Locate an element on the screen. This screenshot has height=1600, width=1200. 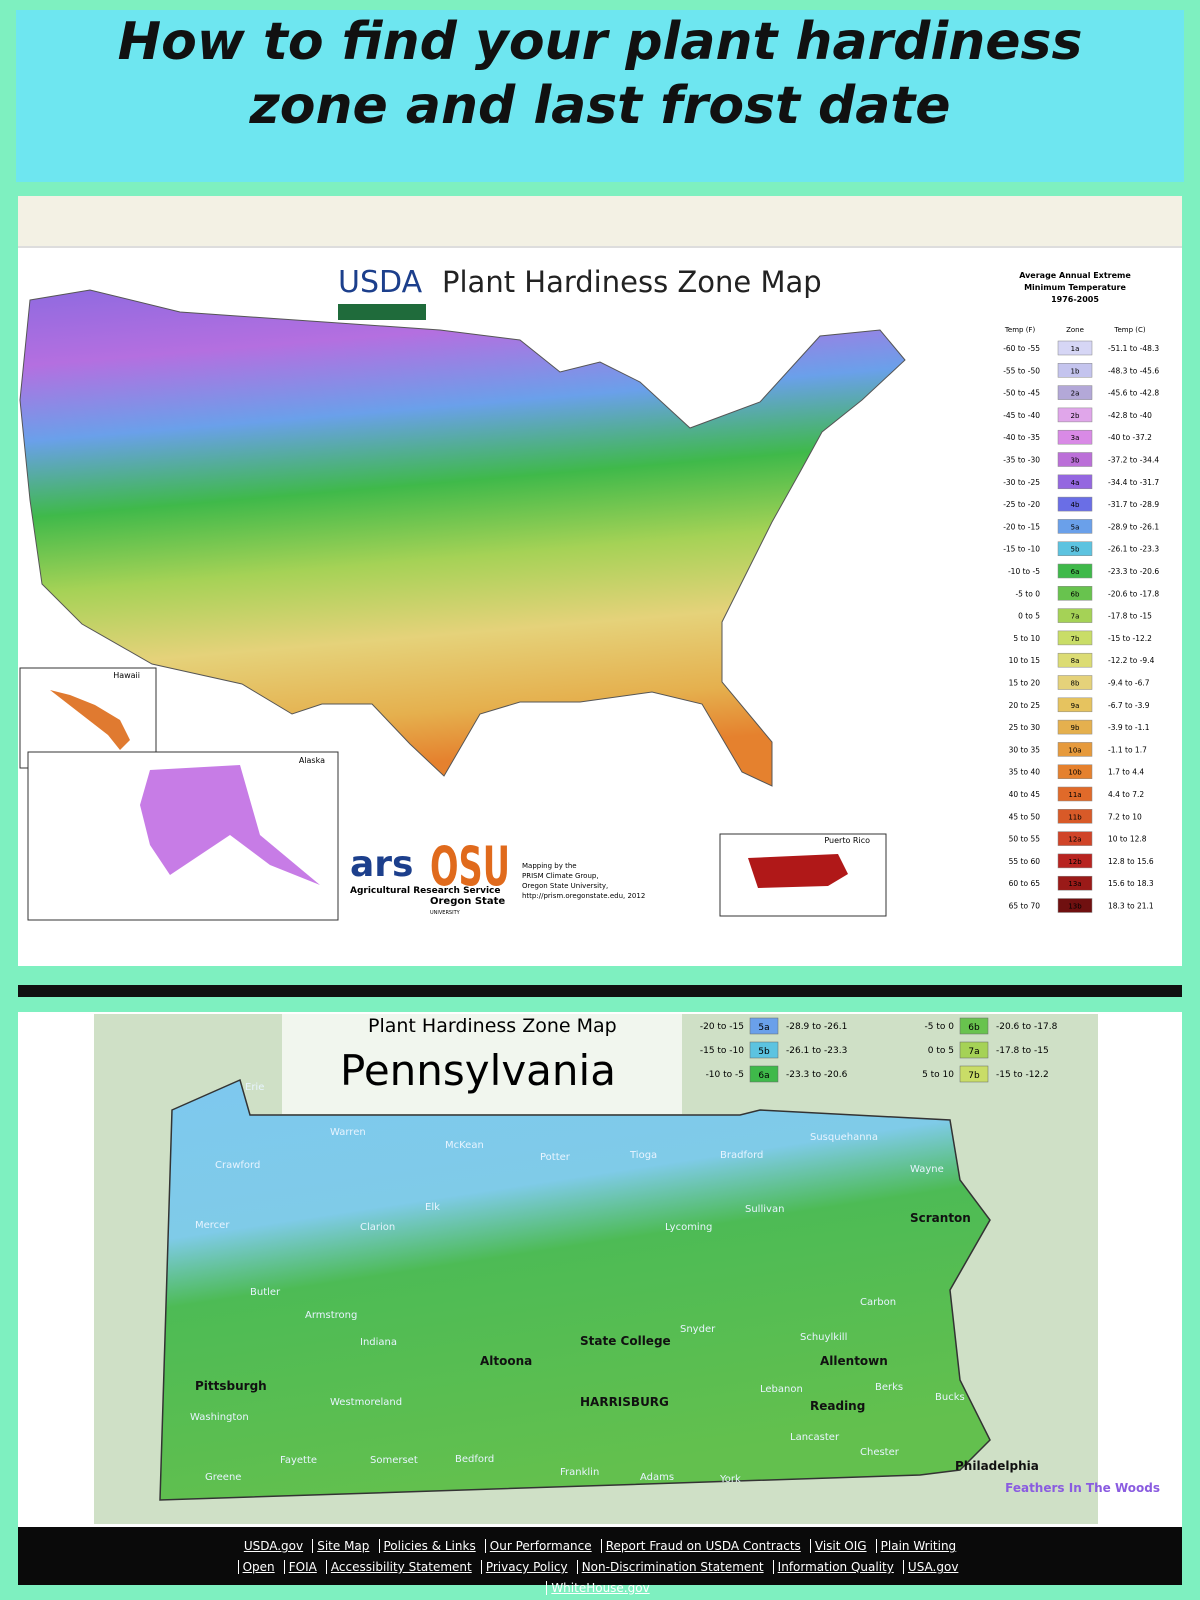
place-label: HARRISBURG is located at coordinates (624, 1402).